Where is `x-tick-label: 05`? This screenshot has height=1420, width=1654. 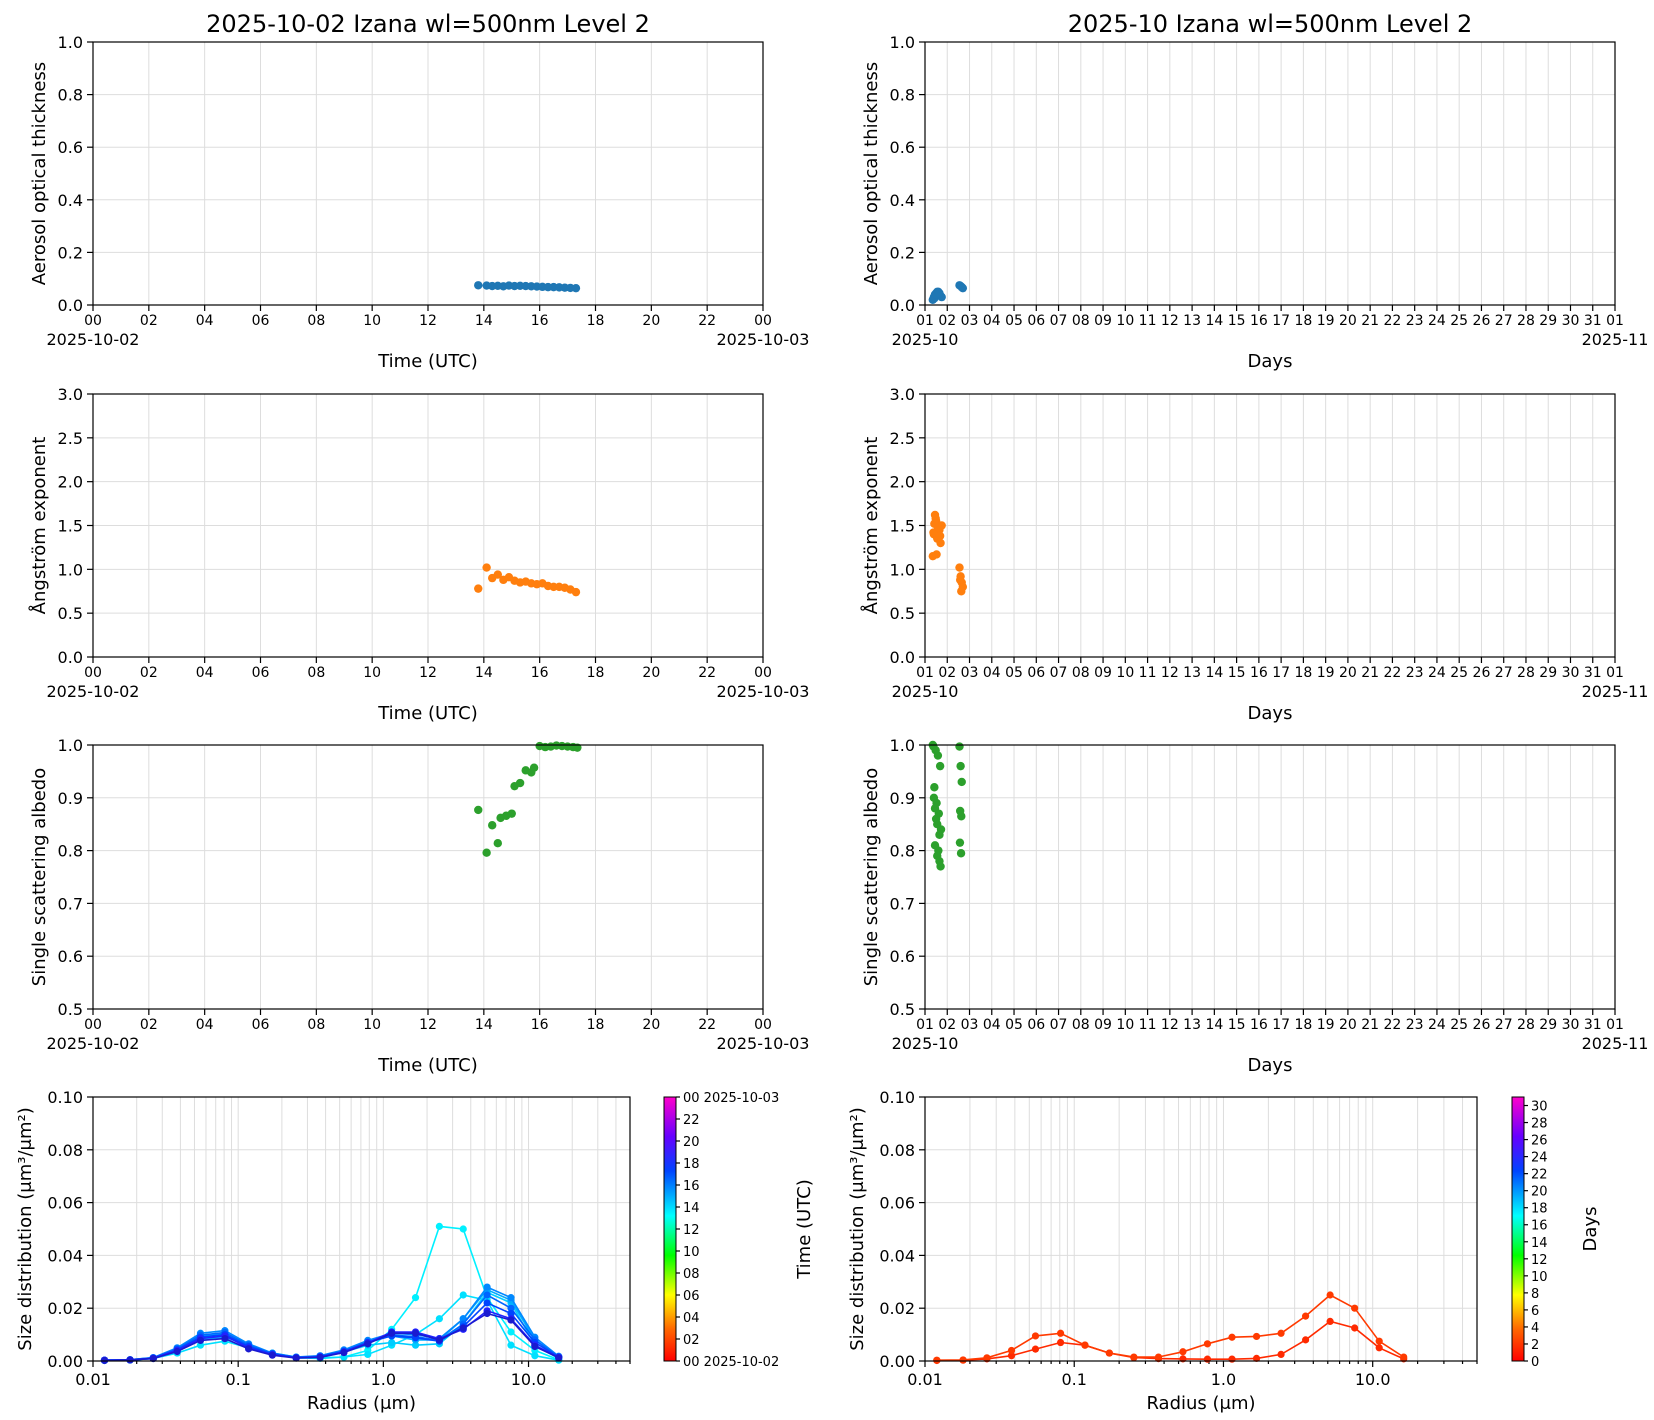
x-tick-label: 05 is located at coordinates (1014, 673).